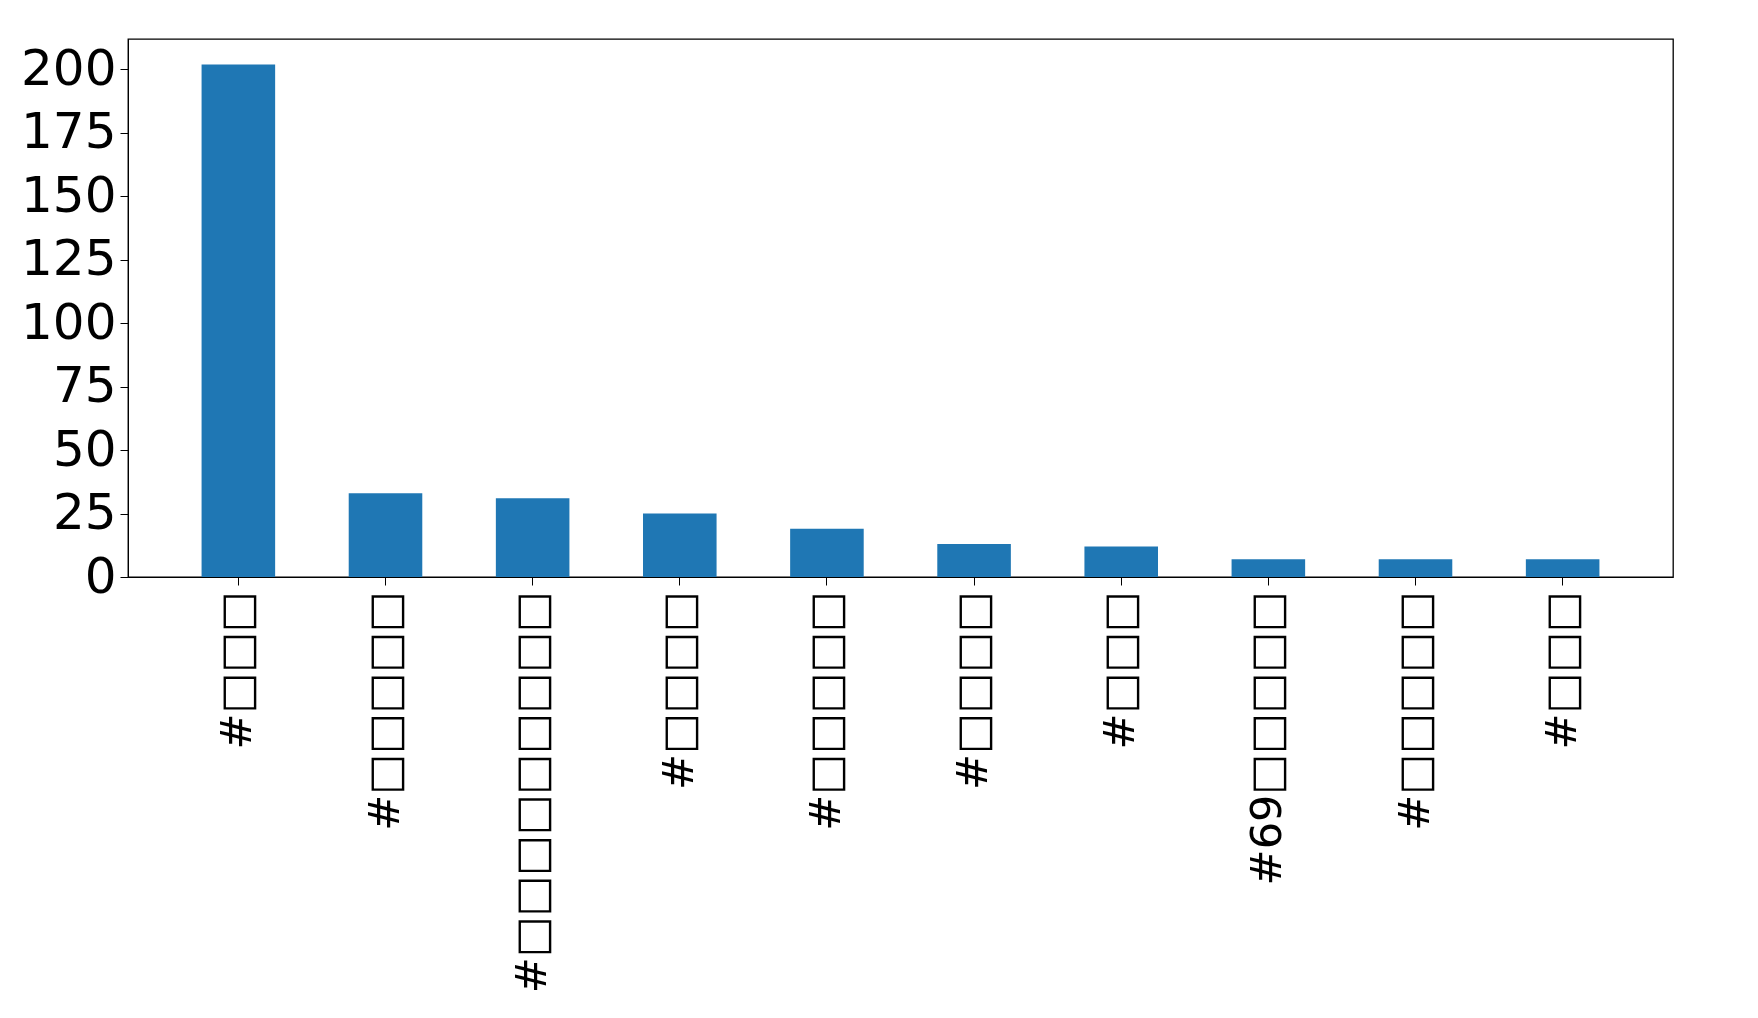 The width and height of the screenshot is (1758, 1018). I want to click on y-tick-label: 75, so click(84, 385).